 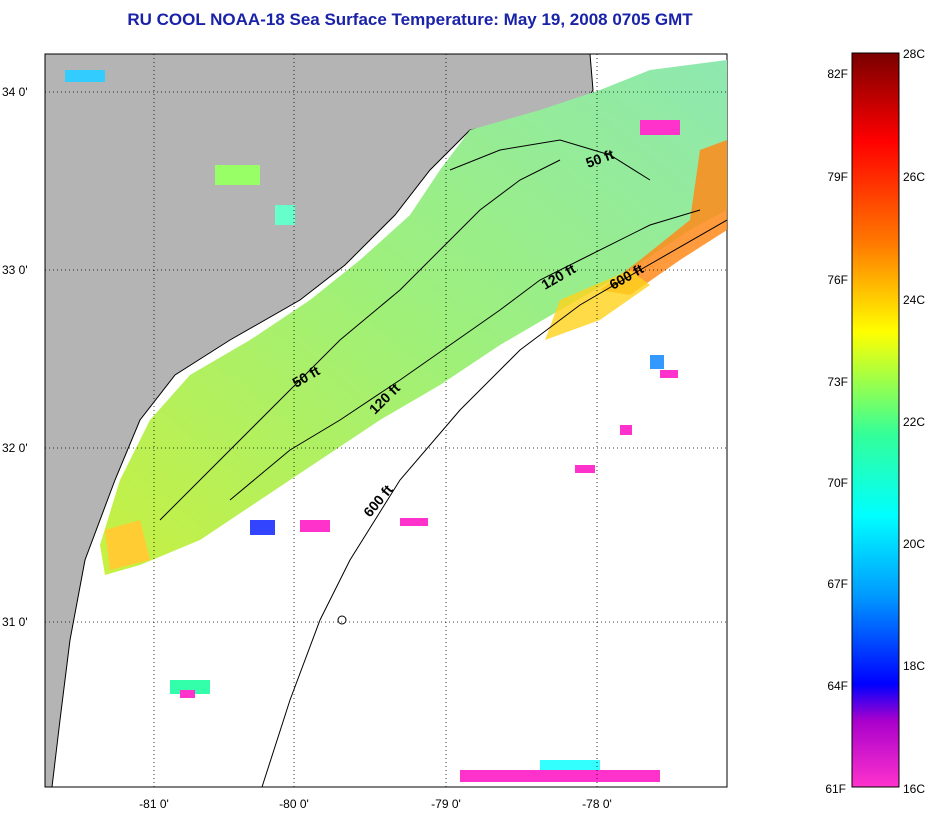 I want to click on sst-nearshore-warm, so click(x=127, y=545).